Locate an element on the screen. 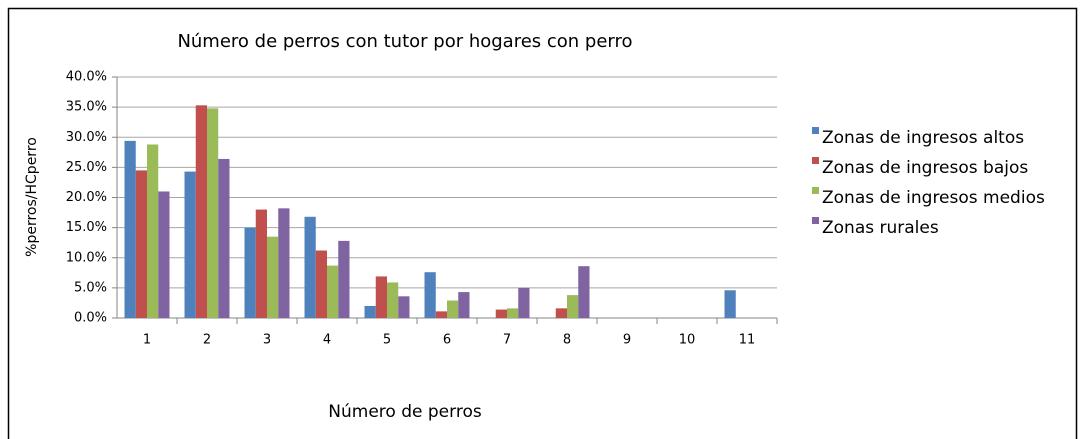 Image resolution: width=1085 pixels, height=439 pixels. y-tick-label: 25.0% is located at coordinates (86, 167).